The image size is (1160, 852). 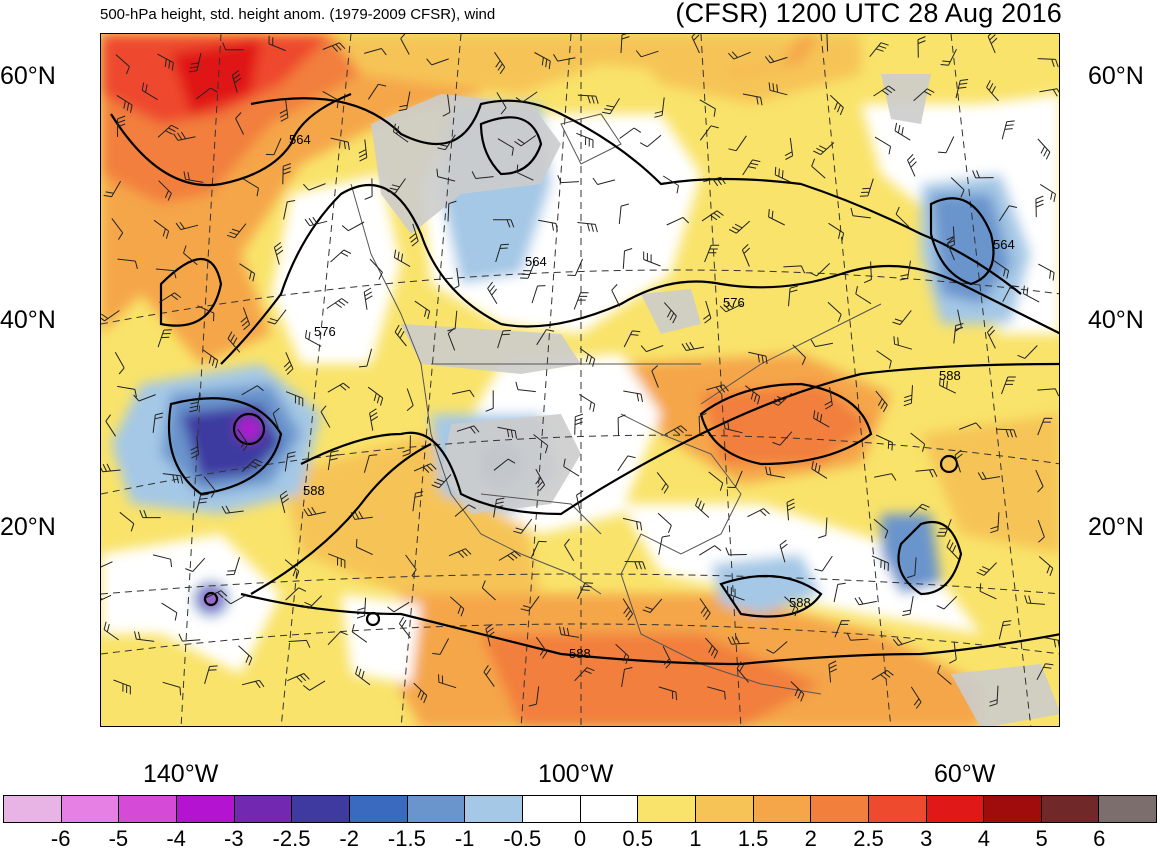 What do you see at coordinates (216, 76) in the screenshot?
I see `warm-anomaly-peak` at bounding box center [216, 76].